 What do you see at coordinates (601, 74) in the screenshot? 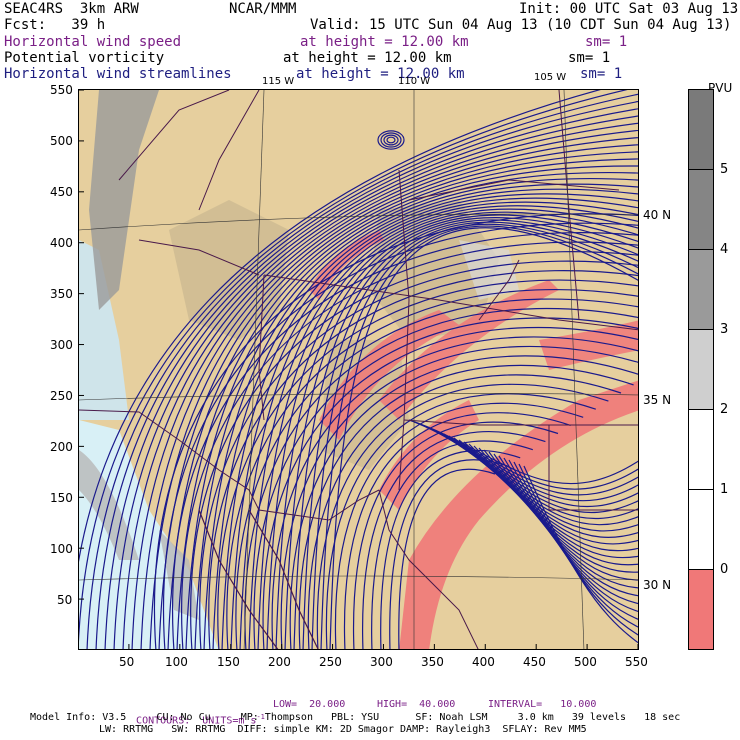
I see `field-3-sm: sm= 1` at bounding box center [601, 74].